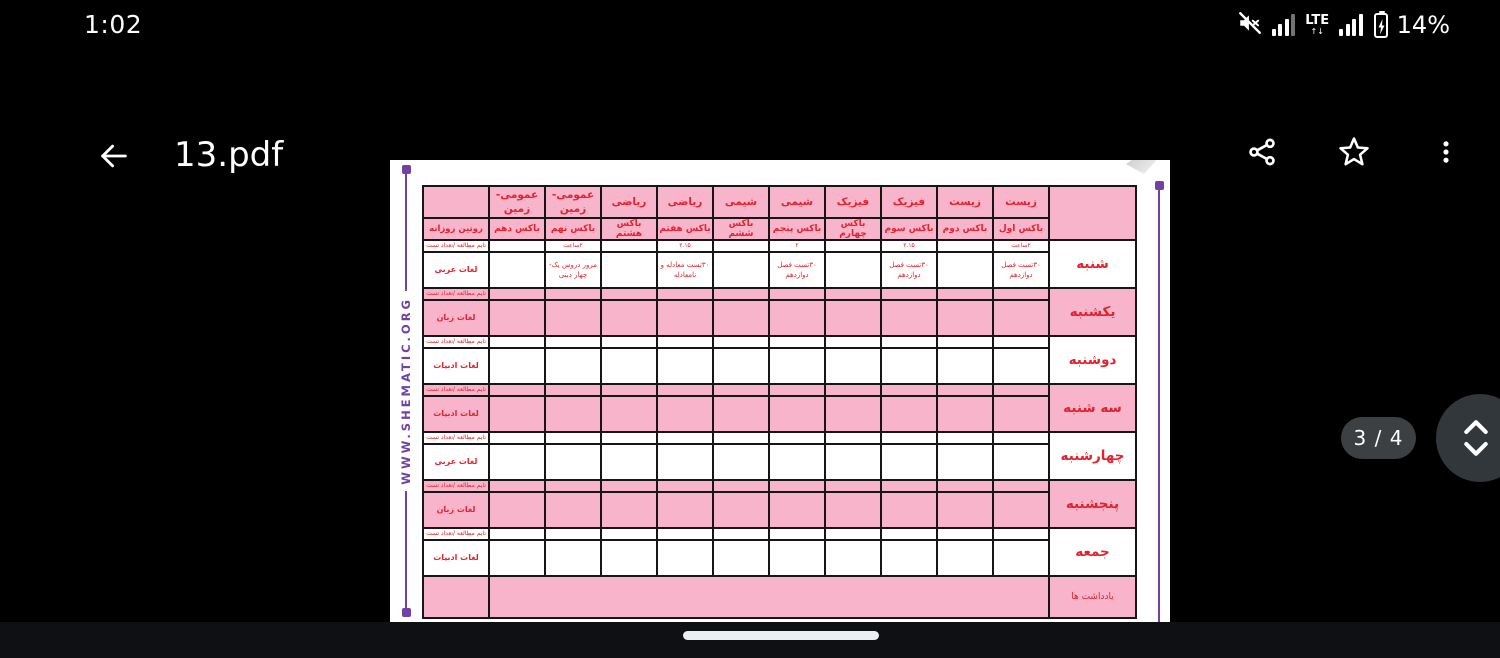 The image size is (1500, 658). I want to click on share-button, so click(1262, 154).